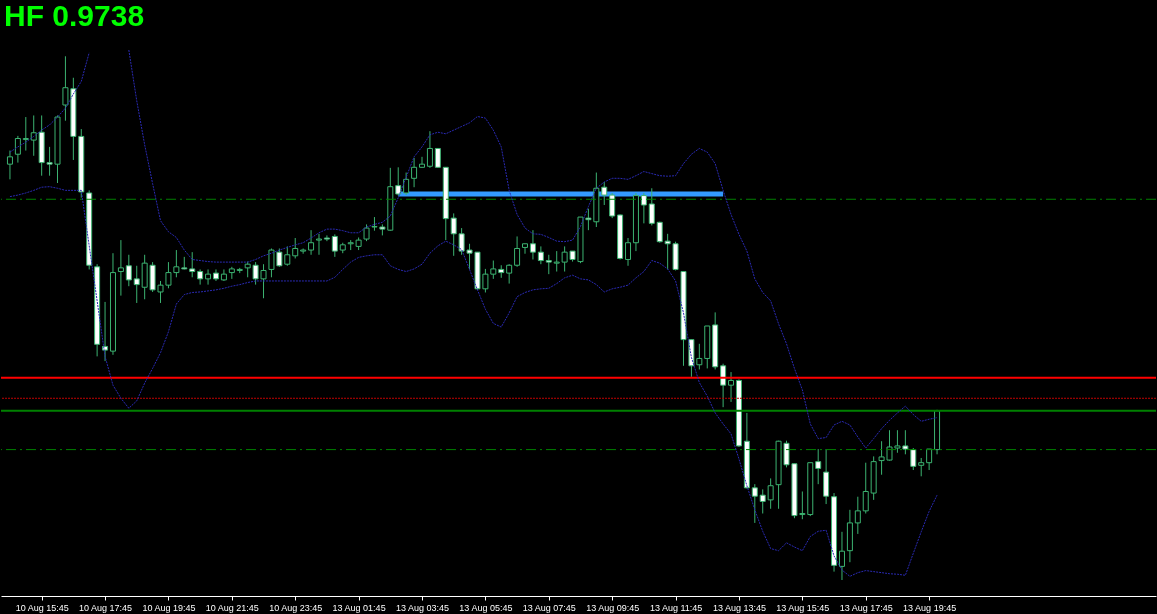  I want to click on x-tick-label: 13 Aug 03:45, so click(422, 607).